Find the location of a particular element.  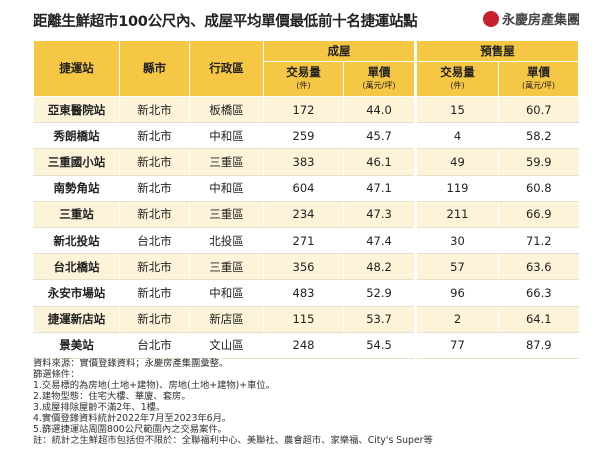

table-cell: 59.9 is located at coordinates (538, 162).